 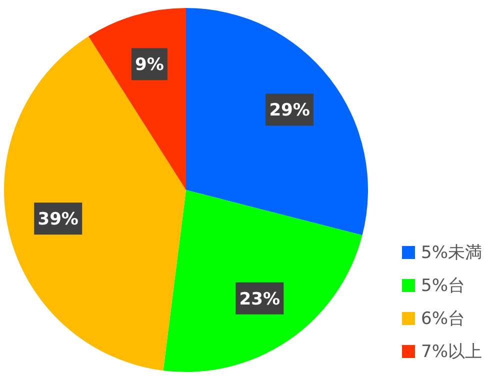 I want to click on legend-label: 6%台, so click(x=443, y=318).